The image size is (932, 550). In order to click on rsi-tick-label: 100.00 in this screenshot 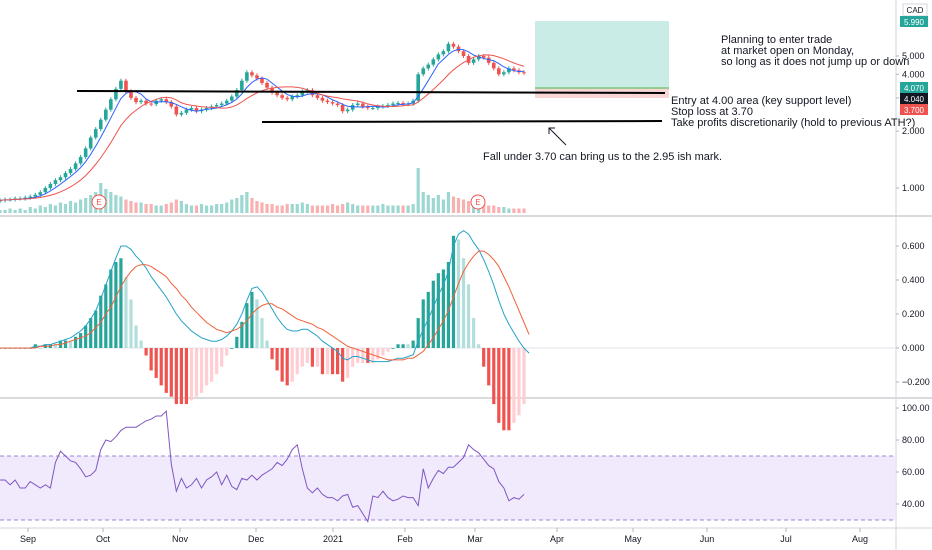, I will do `click(916, 408)`.